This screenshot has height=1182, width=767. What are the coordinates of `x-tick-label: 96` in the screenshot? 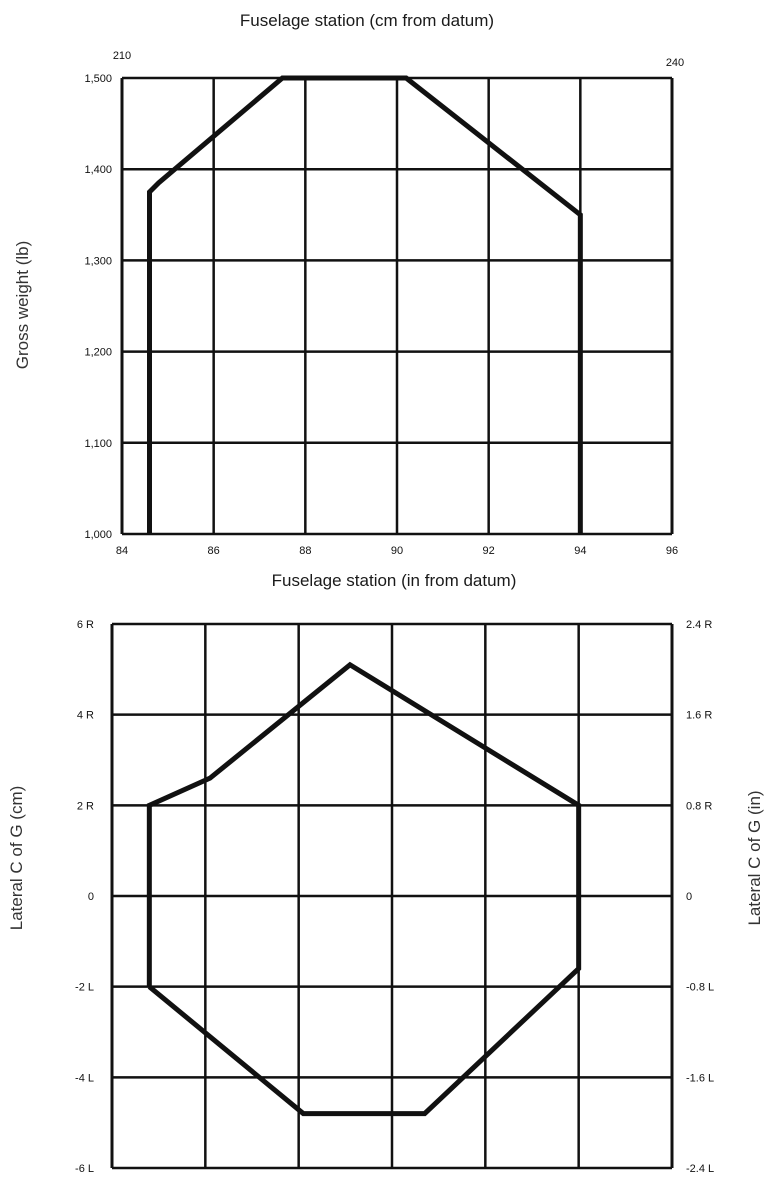 It's located at (672, 551).